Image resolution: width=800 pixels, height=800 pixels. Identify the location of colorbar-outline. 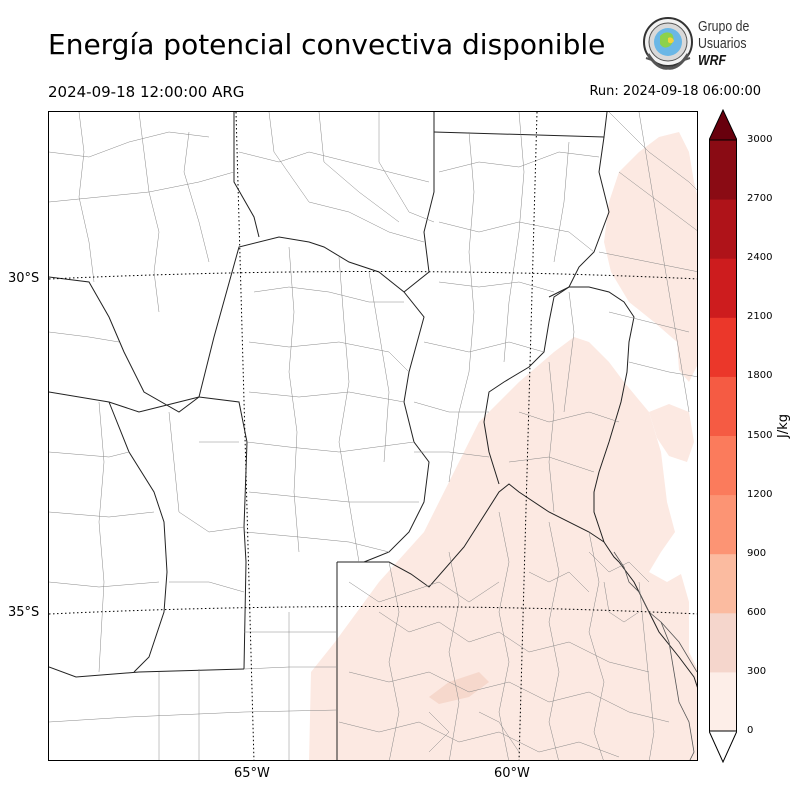
(723, 435).